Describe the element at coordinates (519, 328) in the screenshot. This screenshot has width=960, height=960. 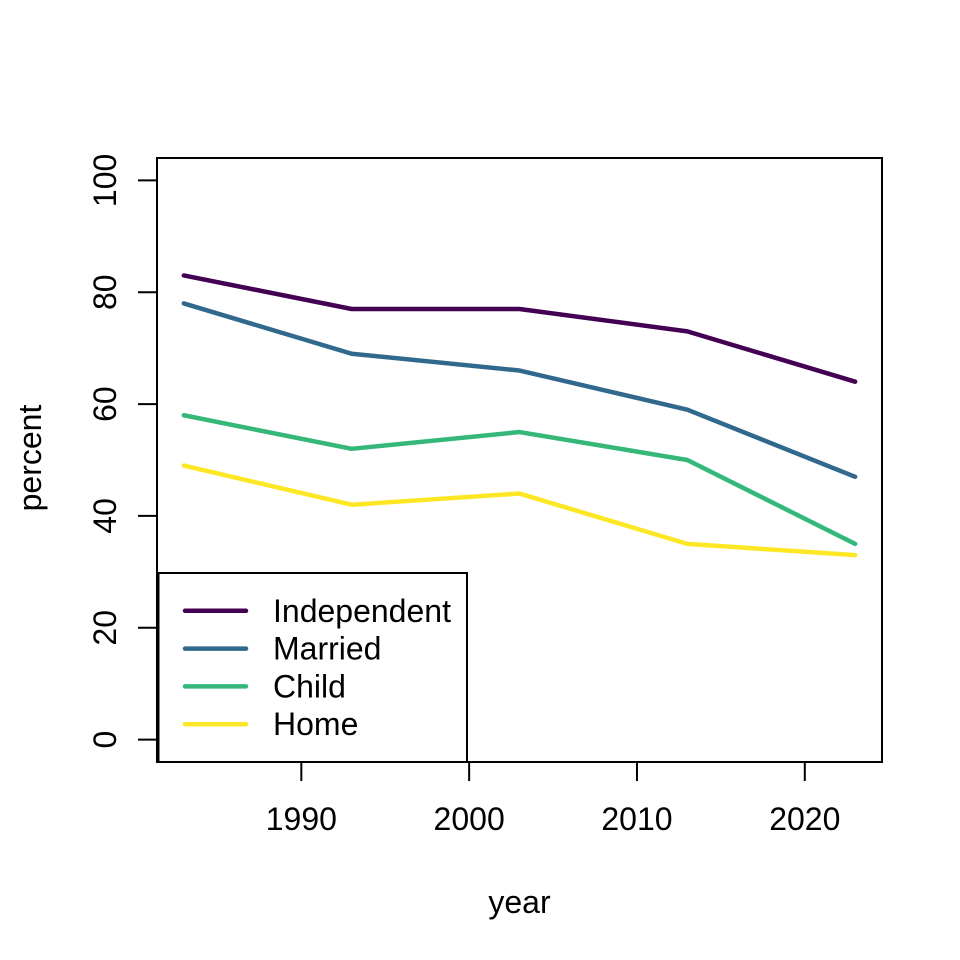
I see `series-line-independent` at that location.